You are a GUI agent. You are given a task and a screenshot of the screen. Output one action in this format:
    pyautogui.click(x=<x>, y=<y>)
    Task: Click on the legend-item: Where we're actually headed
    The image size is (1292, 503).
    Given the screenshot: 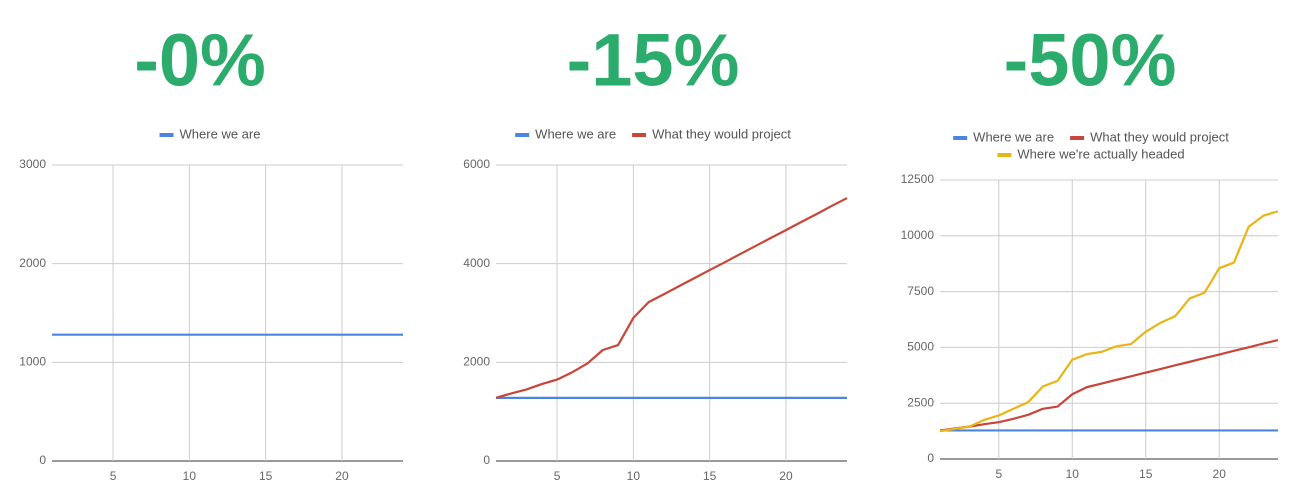 What is the action you would take?
    pyautogui.click(x=1091, y=153)
    